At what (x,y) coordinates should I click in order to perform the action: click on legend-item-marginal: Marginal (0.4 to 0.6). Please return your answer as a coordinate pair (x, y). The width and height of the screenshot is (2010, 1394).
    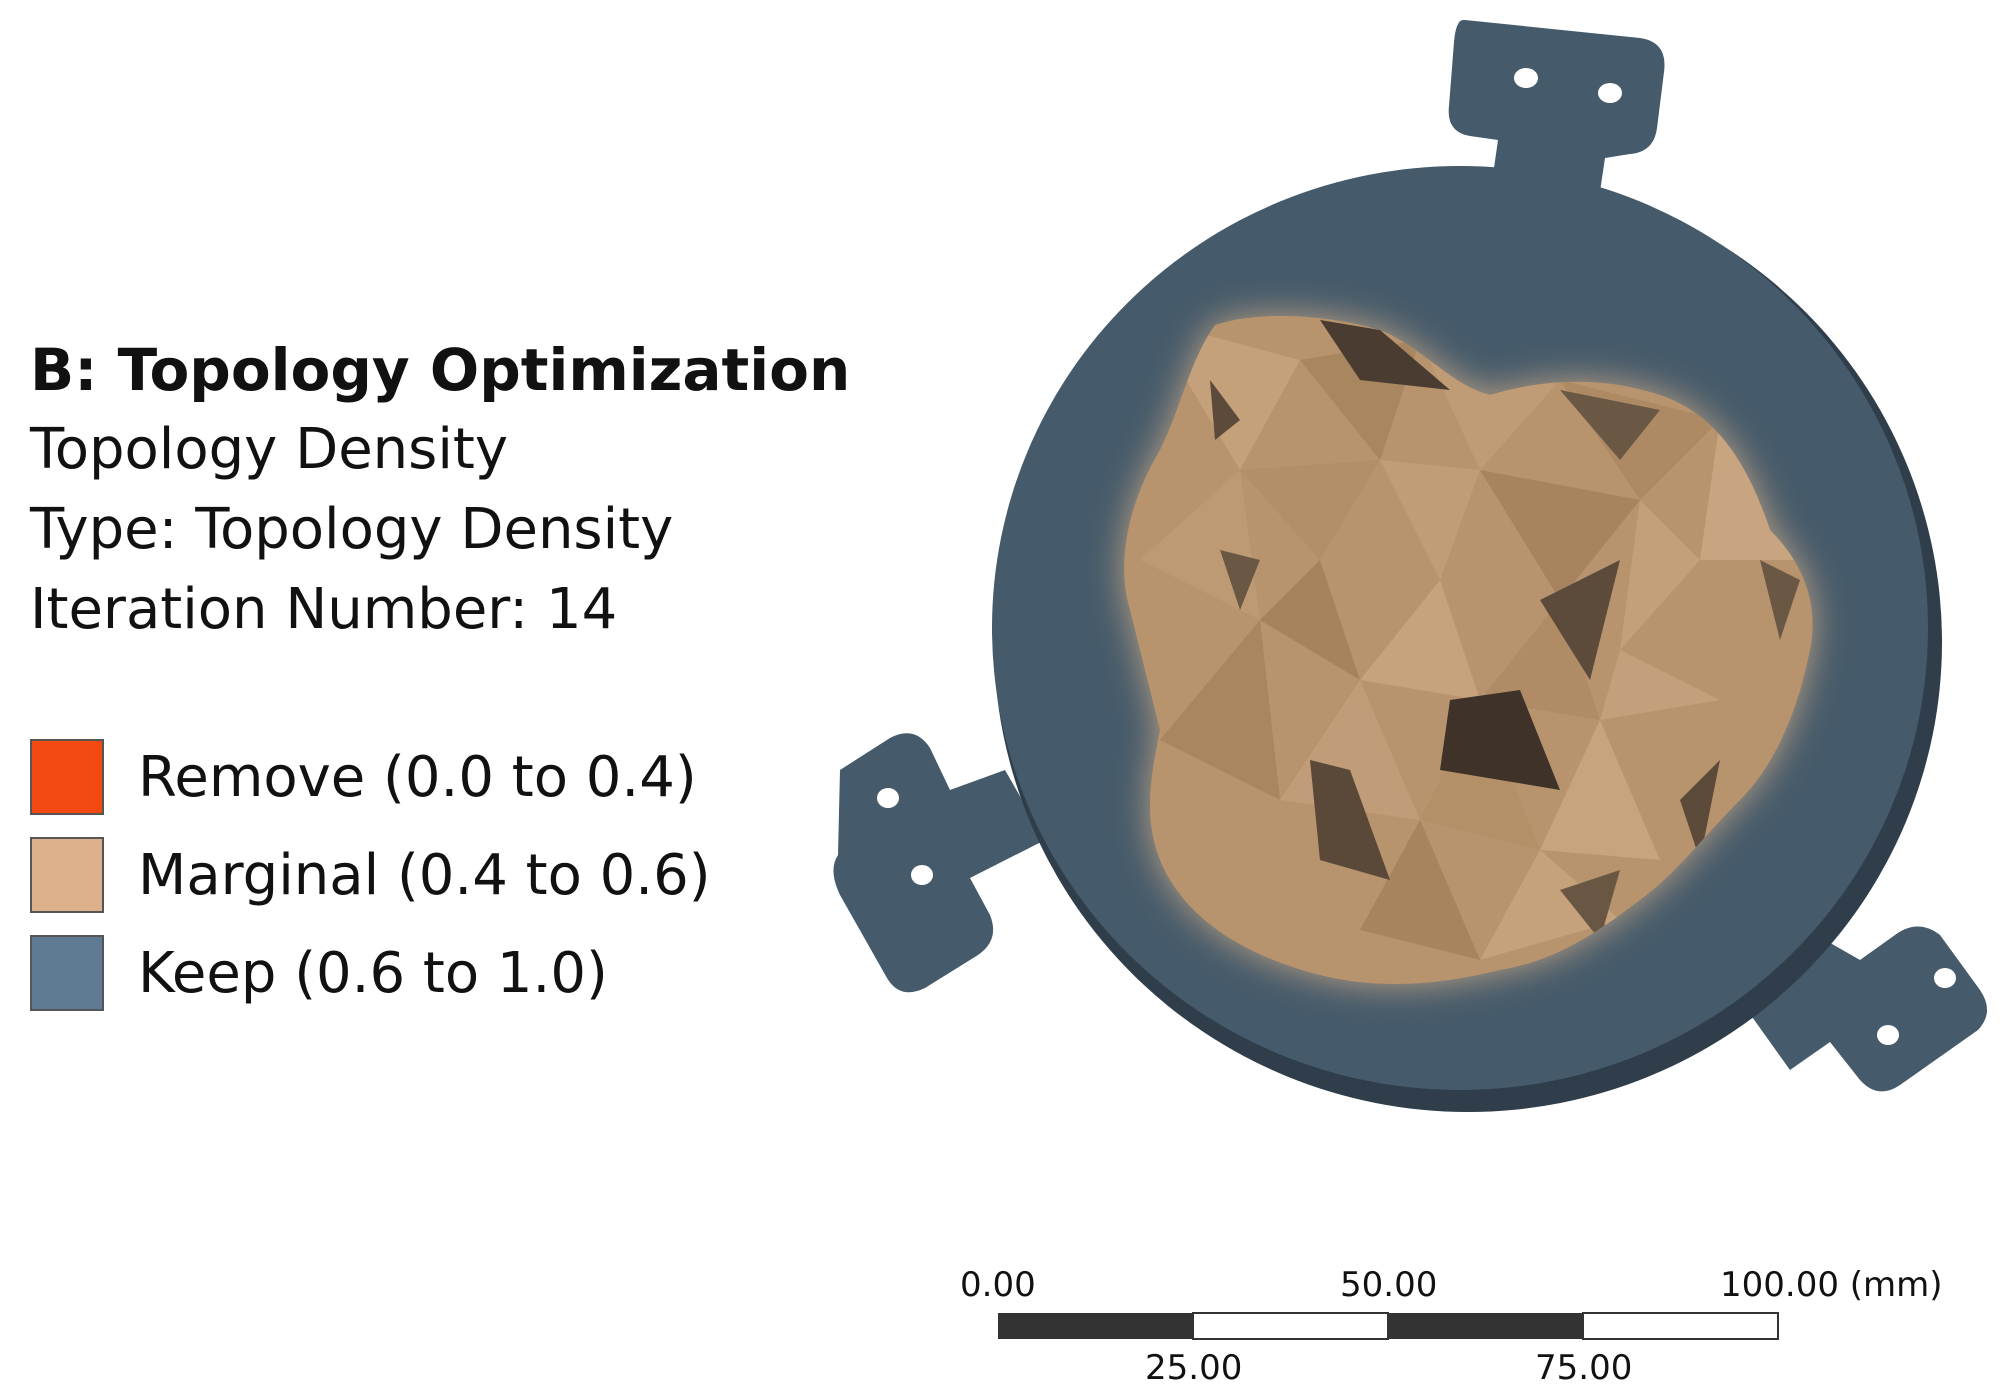
    Looking at the image, I should click on (370, 875).